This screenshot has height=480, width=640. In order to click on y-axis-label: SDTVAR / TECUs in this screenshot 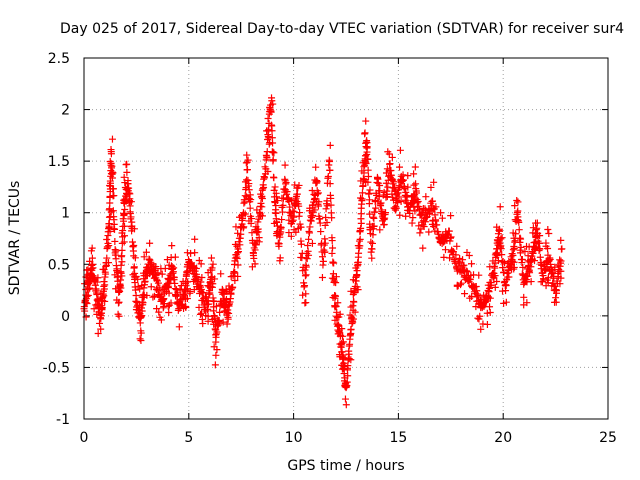, I will do `click(15, 238)`.